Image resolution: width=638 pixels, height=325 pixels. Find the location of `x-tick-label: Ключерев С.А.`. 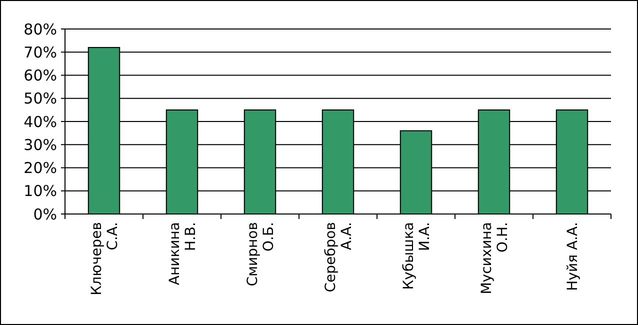

x-tick-label: Ключерев С.А. is located at coordinates (104, 259).